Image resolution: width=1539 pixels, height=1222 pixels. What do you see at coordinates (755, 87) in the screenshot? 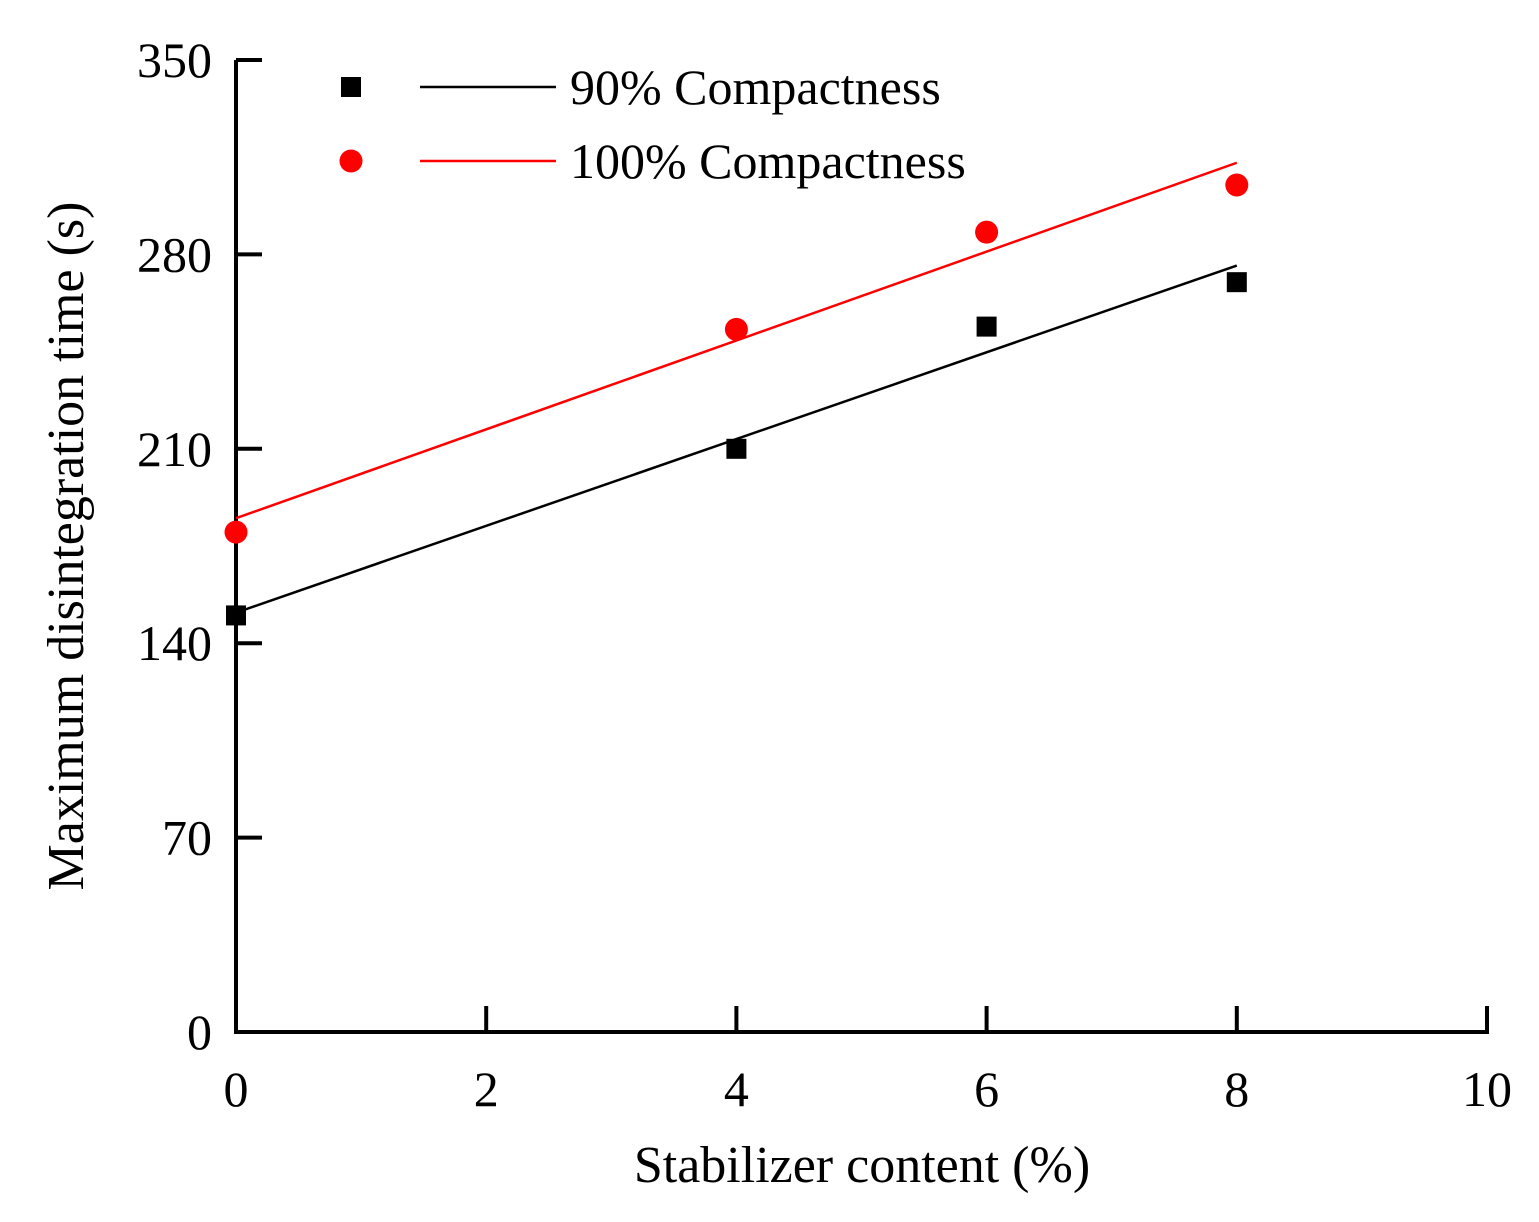
I see `legend-label-series-1: 90% Compactness` at bounding box center [755, 87].